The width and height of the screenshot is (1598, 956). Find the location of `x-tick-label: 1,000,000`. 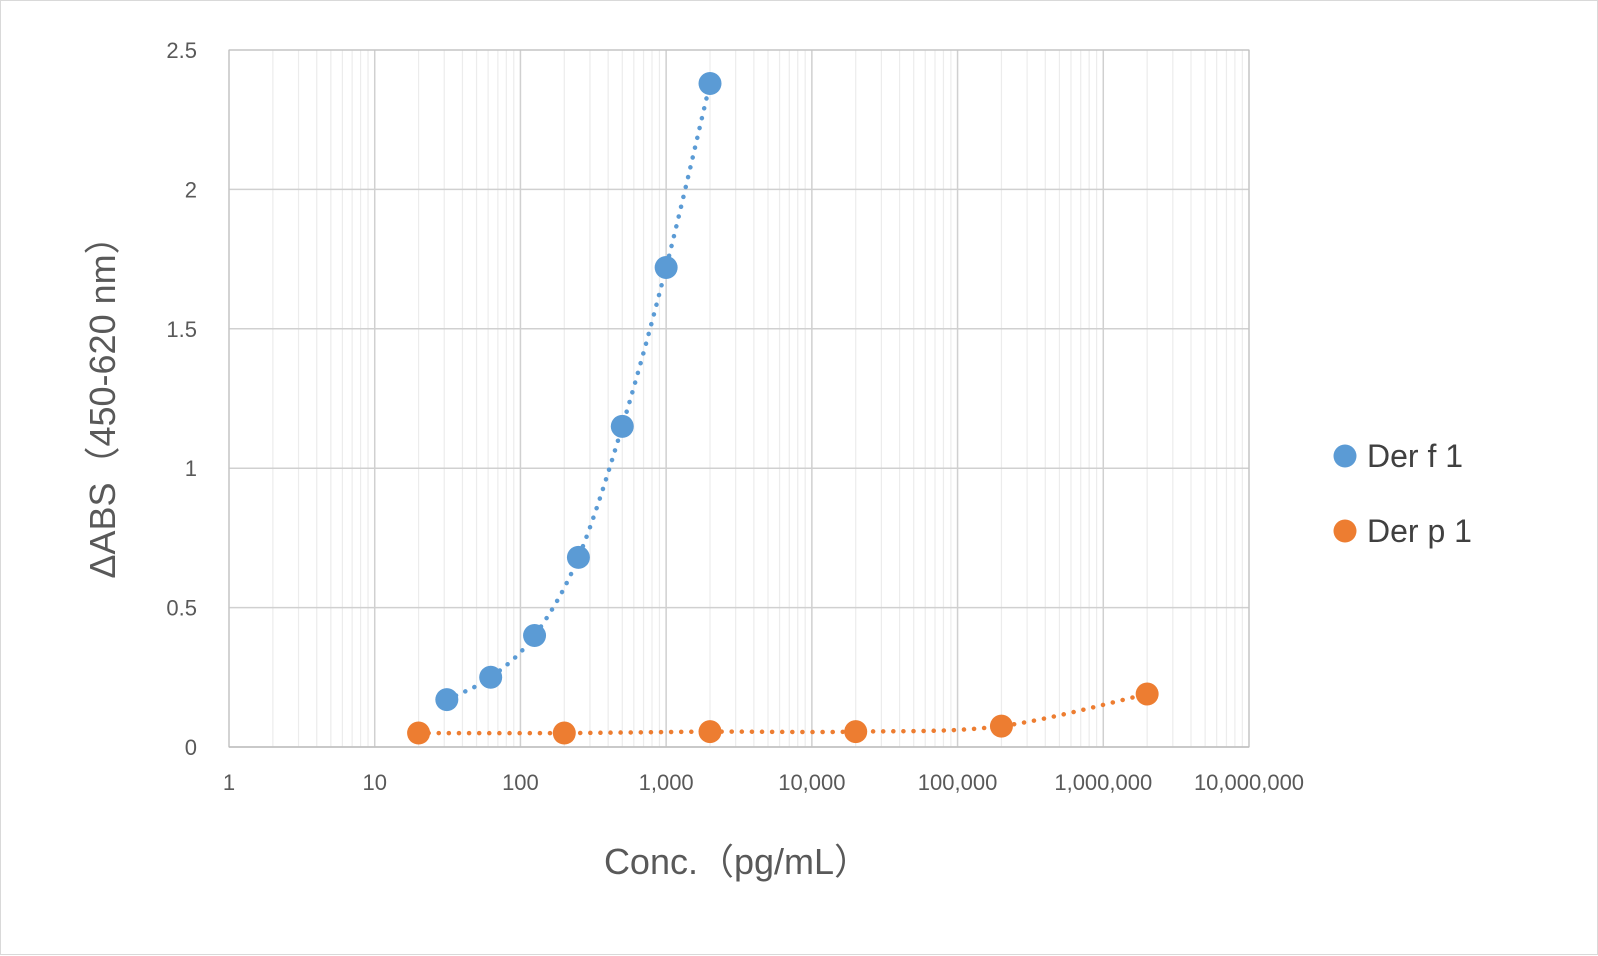

x-tick-label: 1,000,000 is located at coordinates (1103, 782).